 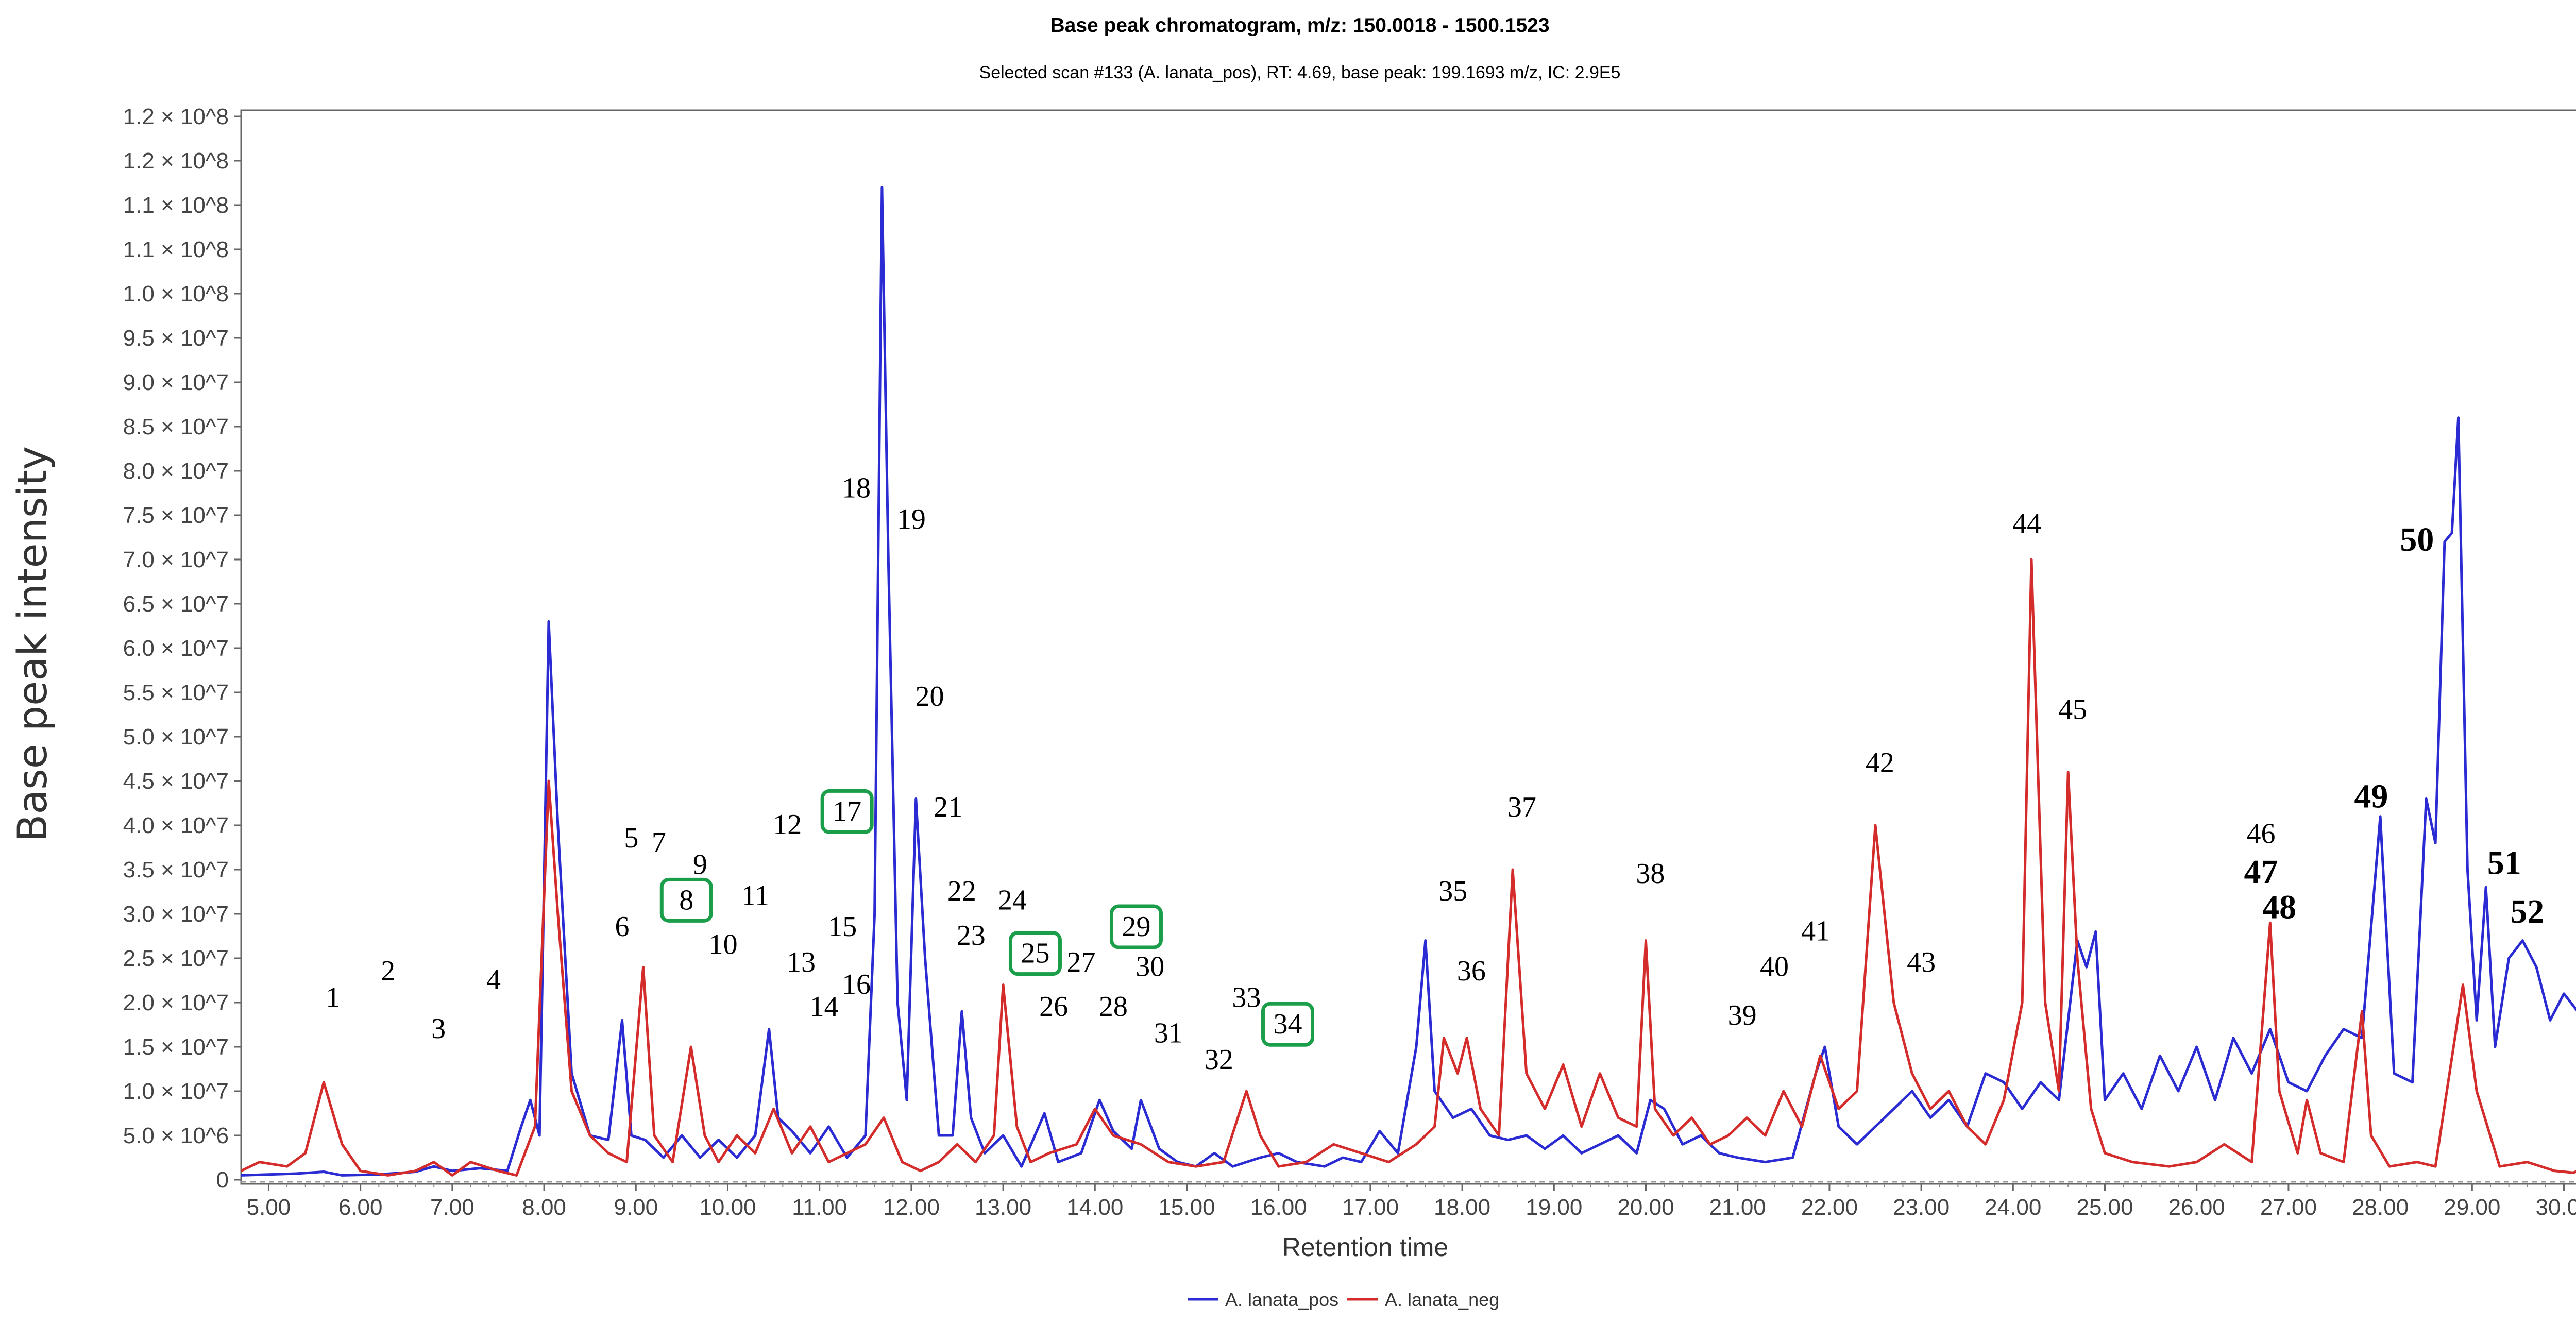 I want to click on peak-label: 27, so click(x=1081, y=962).